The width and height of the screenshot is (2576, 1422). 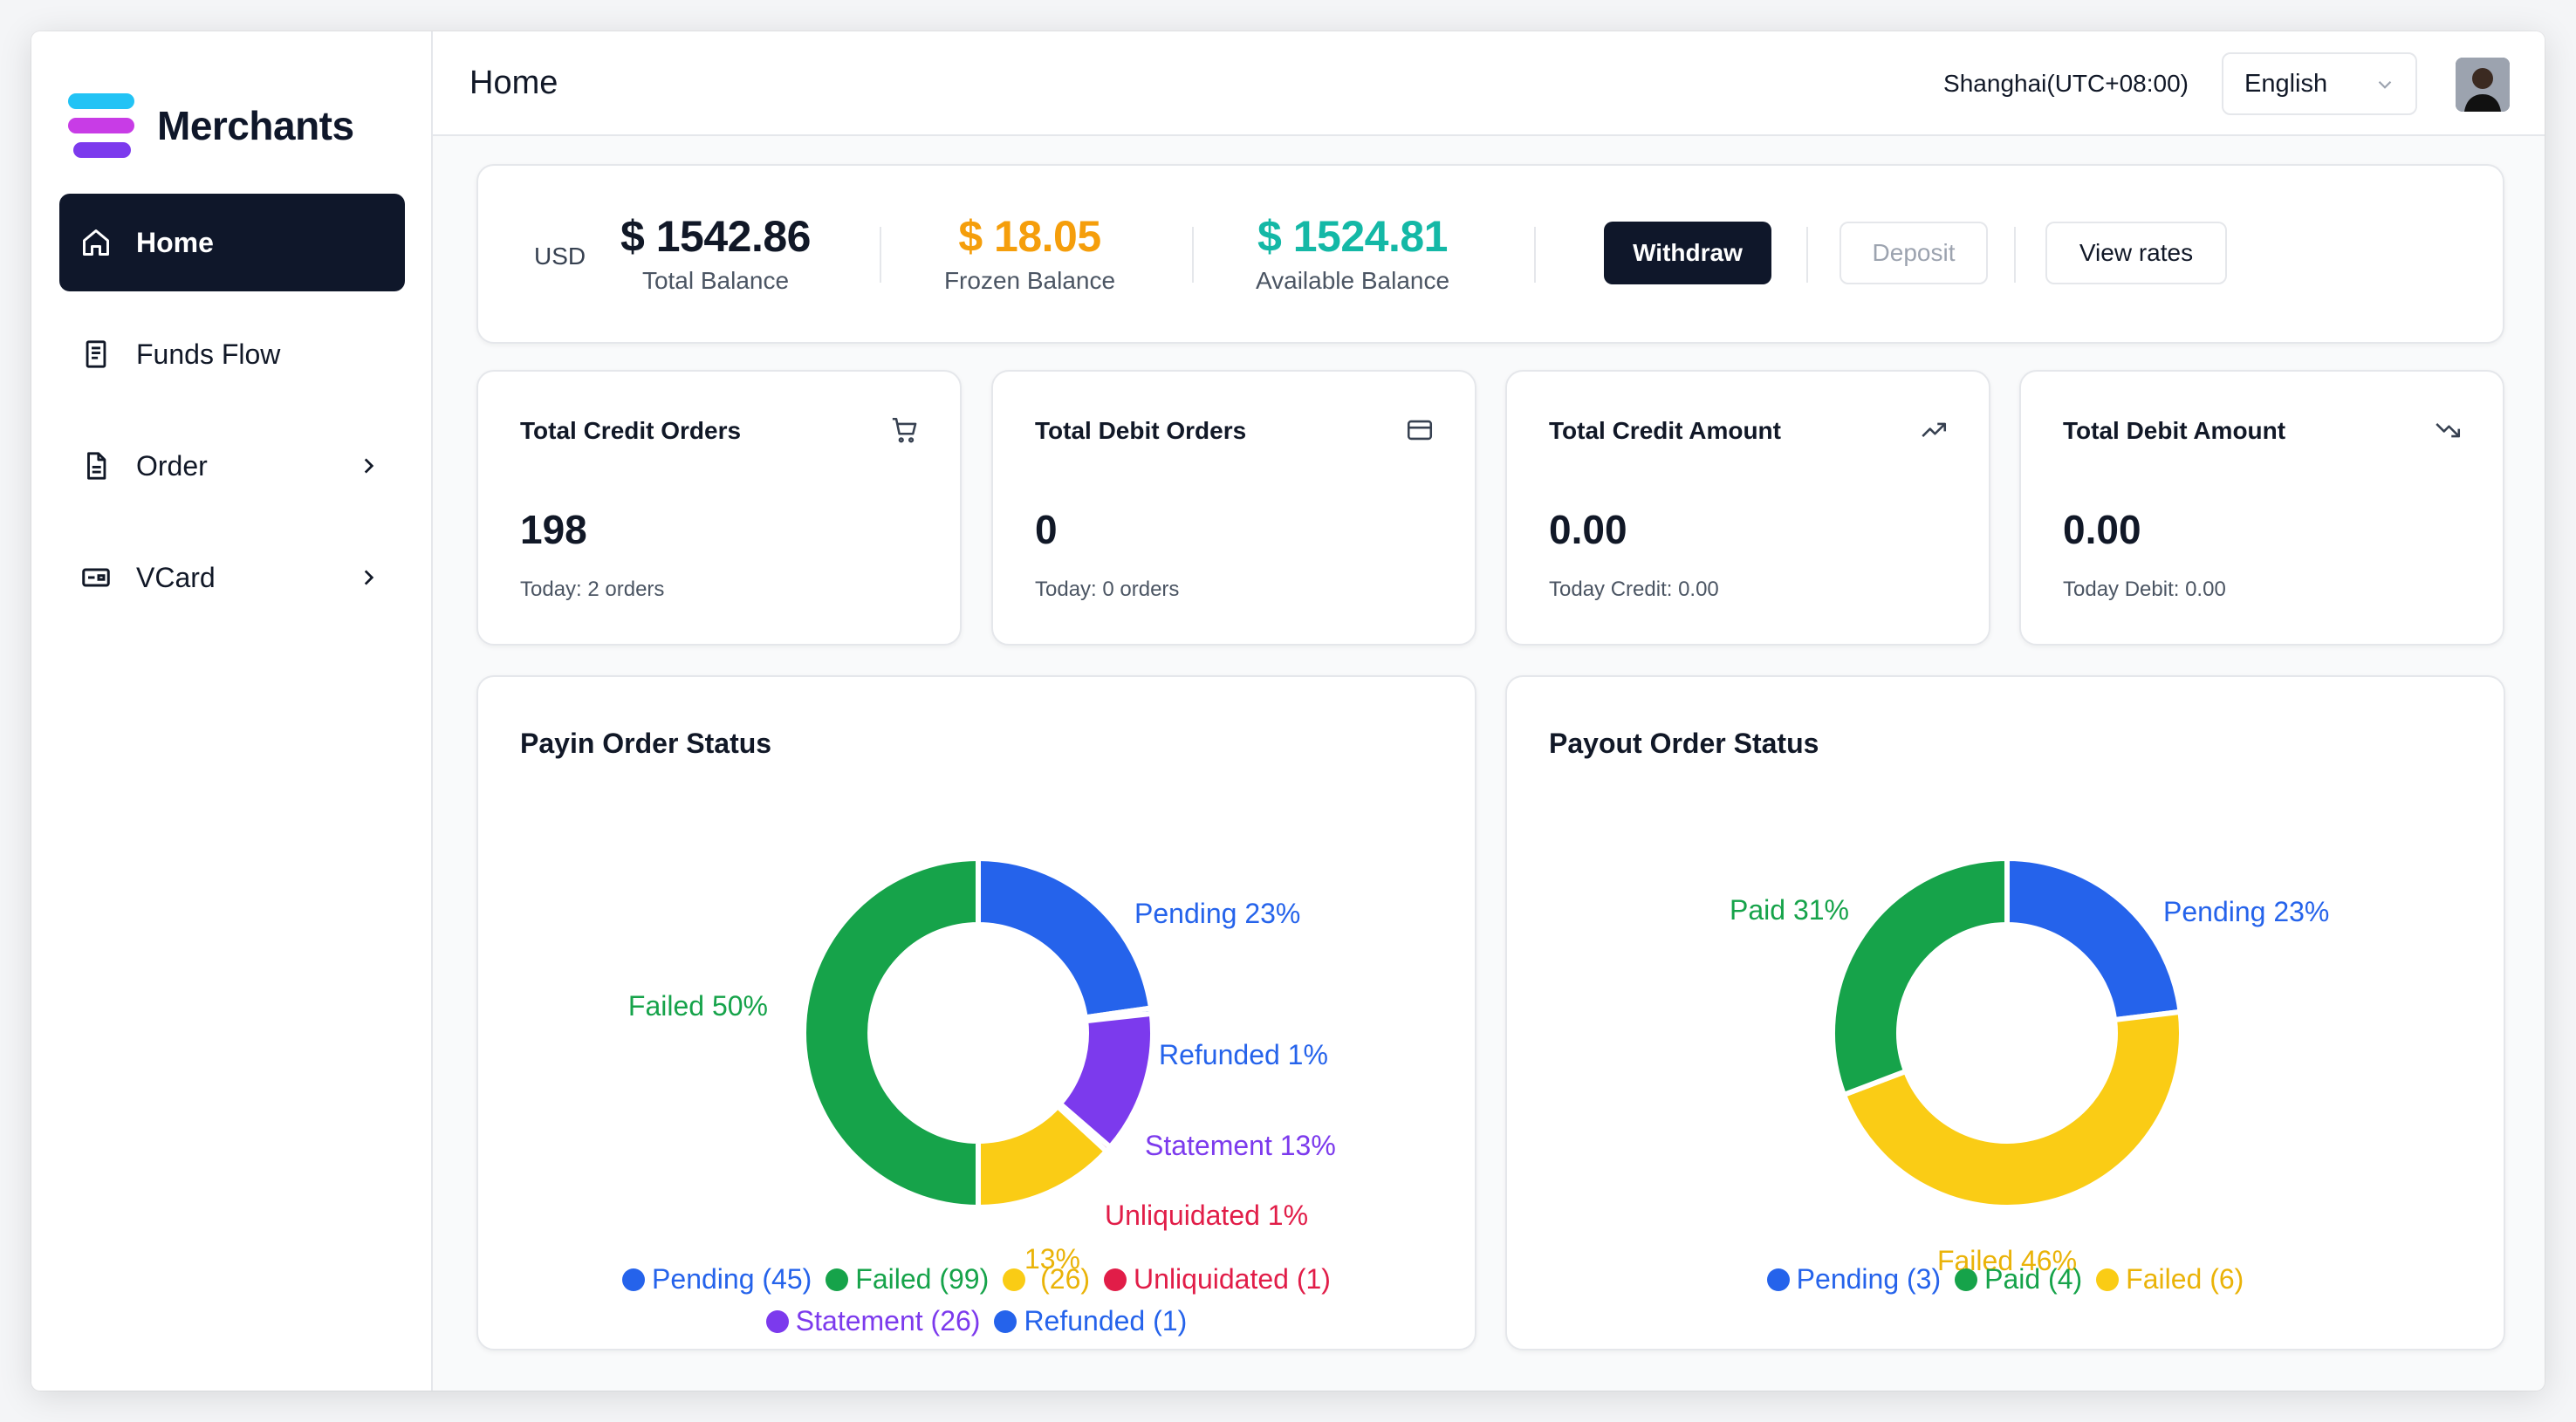 I want to click on total-balance-value: $ 1542.86, so click(x=715, y=236).